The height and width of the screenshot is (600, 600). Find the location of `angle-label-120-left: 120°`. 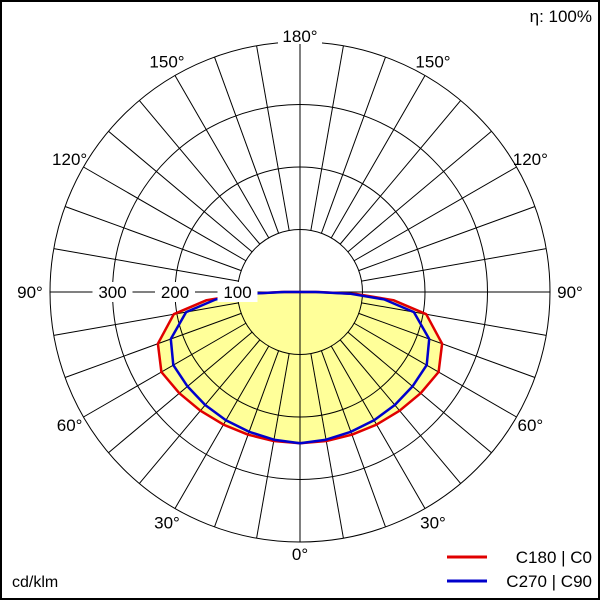

angle-label-120-left: 120° is located at coordinates (69, 159).